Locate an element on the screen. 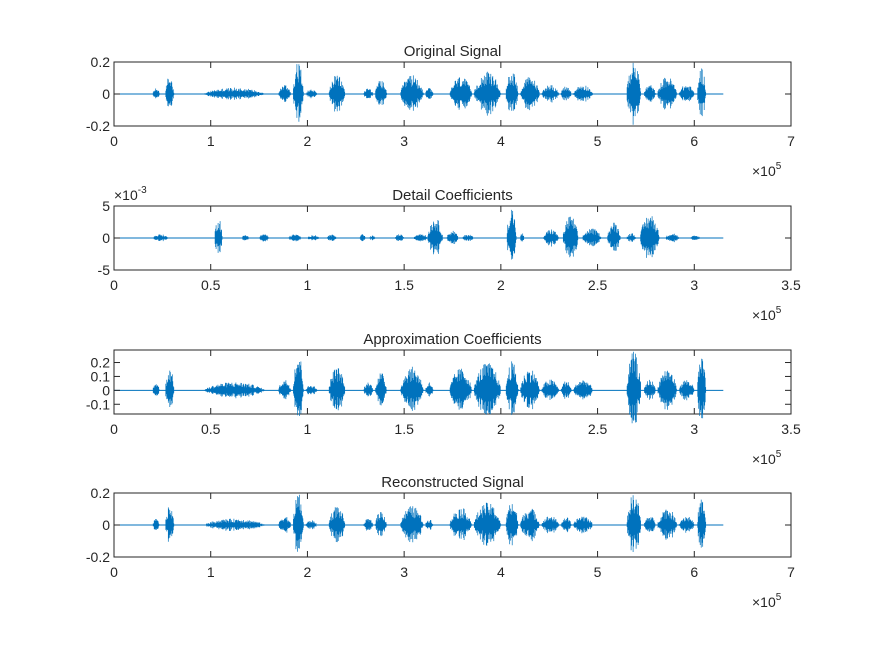  subplot-title: Approximation Coefficients is located at coordinates (452, 339).